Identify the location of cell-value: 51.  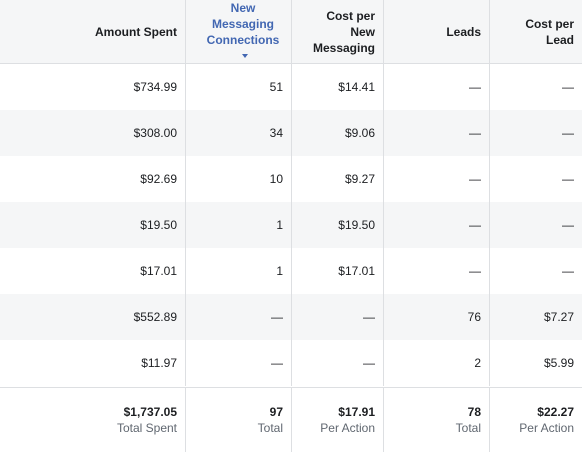
(276, 87).